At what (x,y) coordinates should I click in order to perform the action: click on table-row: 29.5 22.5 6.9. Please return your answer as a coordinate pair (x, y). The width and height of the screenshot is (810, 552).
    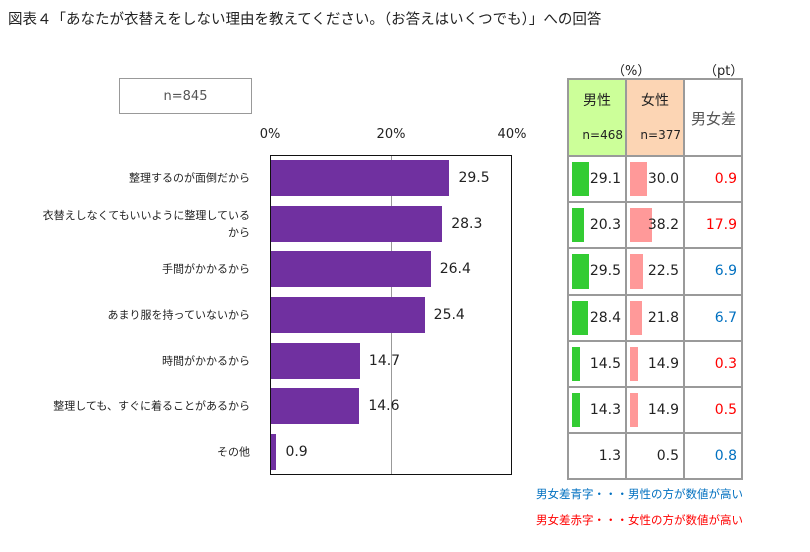
    Looking at the image, I should click on (655, 271).